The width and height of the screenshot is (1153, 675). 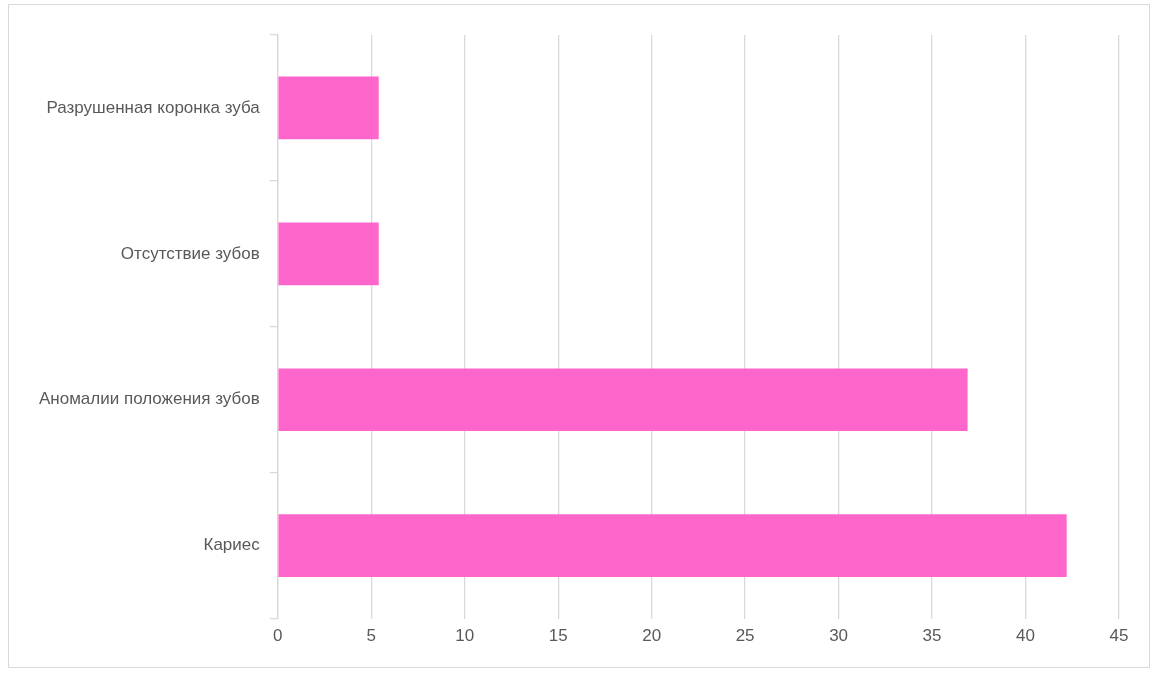 I want to click on y-tick-label: Аномалии положения зубов, so click(x=149, y=399).